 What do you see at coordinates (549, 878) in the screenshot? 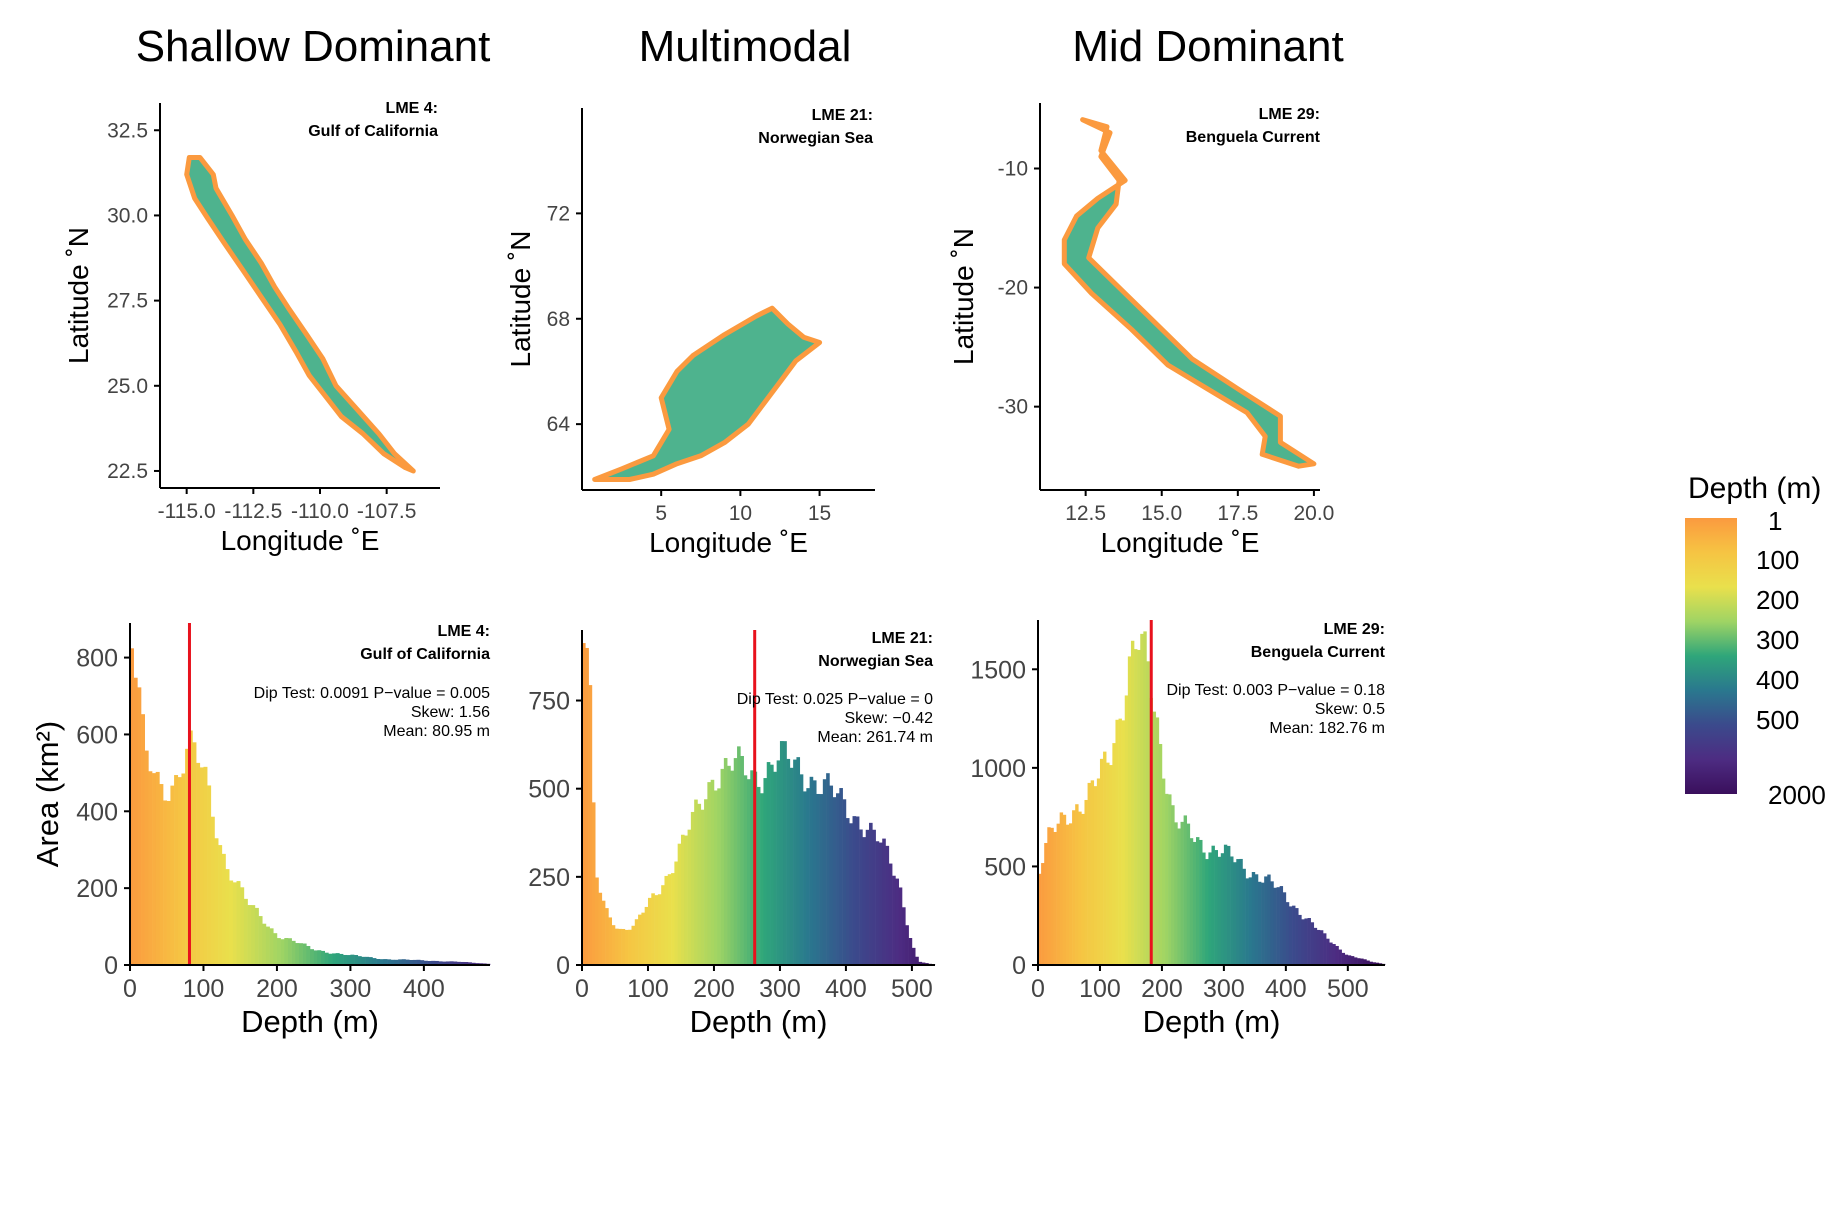
I see `histogram-y-tick-label: 250` at bounding box center [549, 878].